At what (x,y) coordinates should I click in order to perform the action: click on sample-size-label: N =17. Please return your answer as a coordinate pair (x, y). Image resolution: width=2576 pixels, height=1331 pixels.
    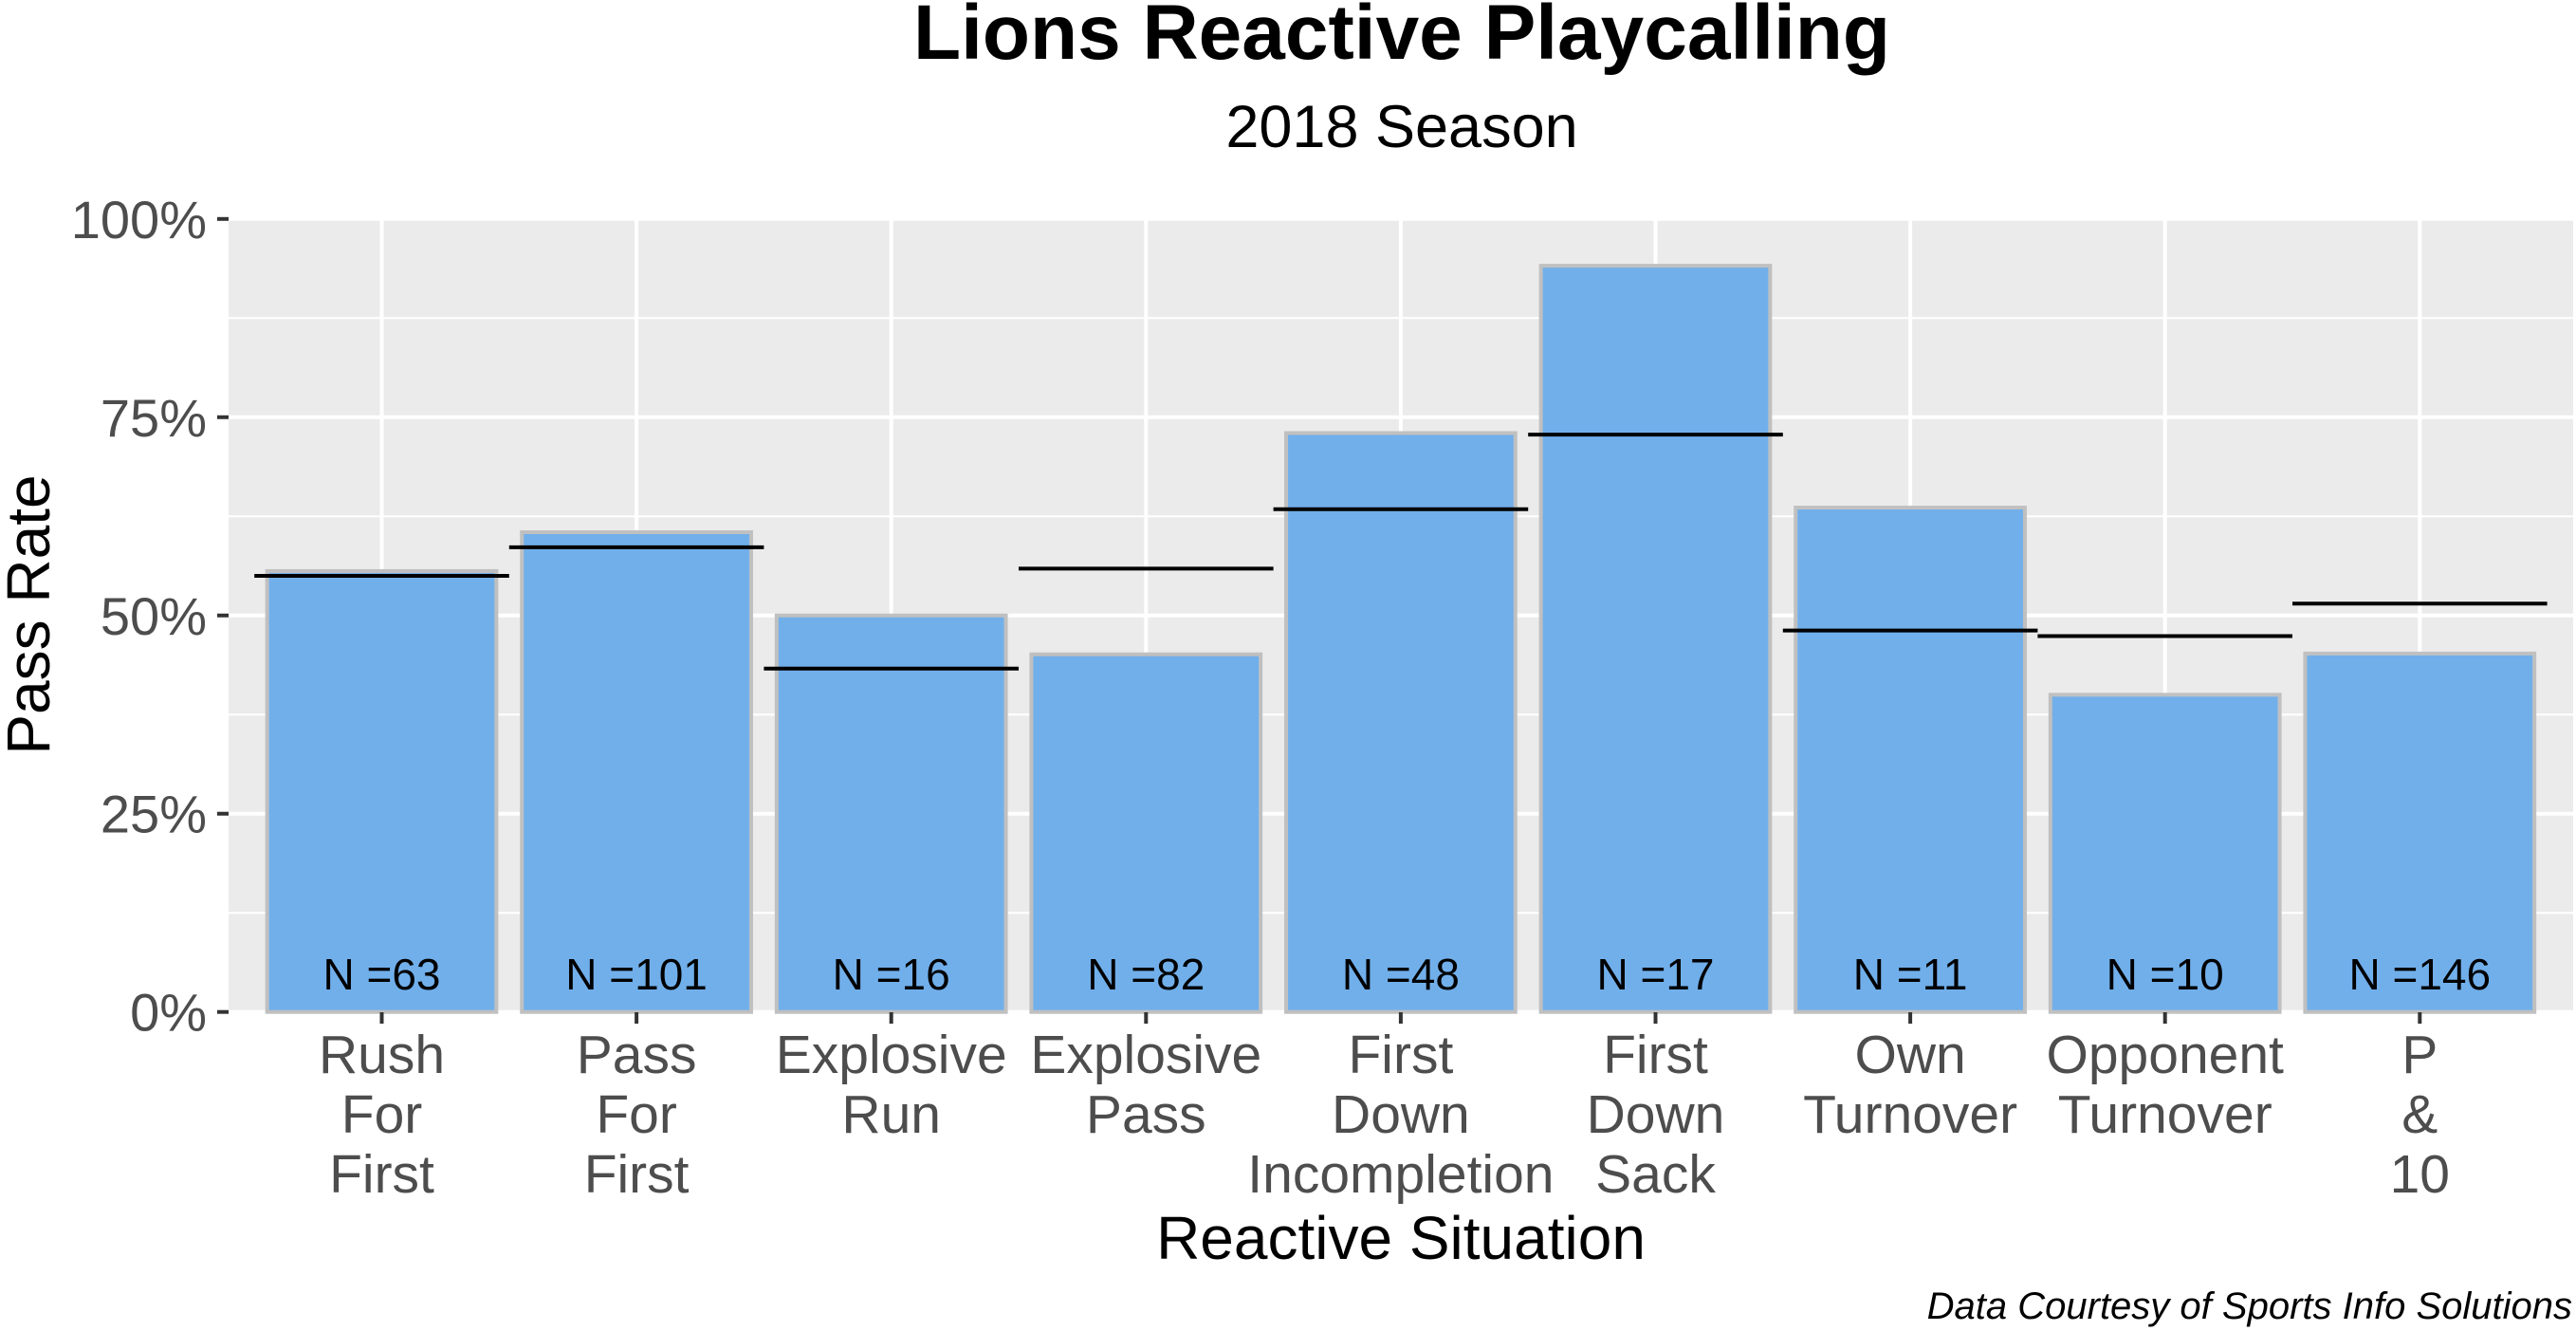
    Looking at the image, I should click on (1655, 974).